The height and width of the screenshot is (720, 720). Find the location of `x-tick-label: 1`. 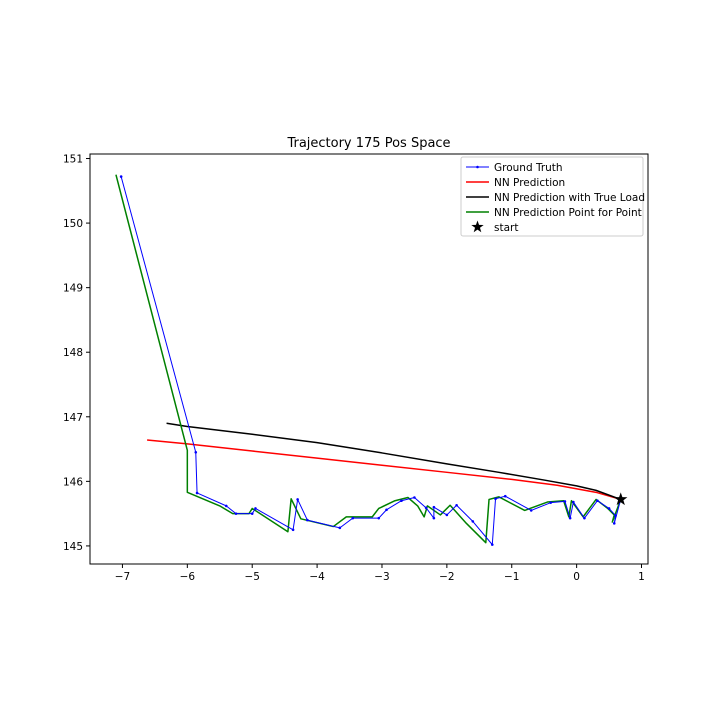

x-tick-label: 1 is located at coordinates (641, 577).